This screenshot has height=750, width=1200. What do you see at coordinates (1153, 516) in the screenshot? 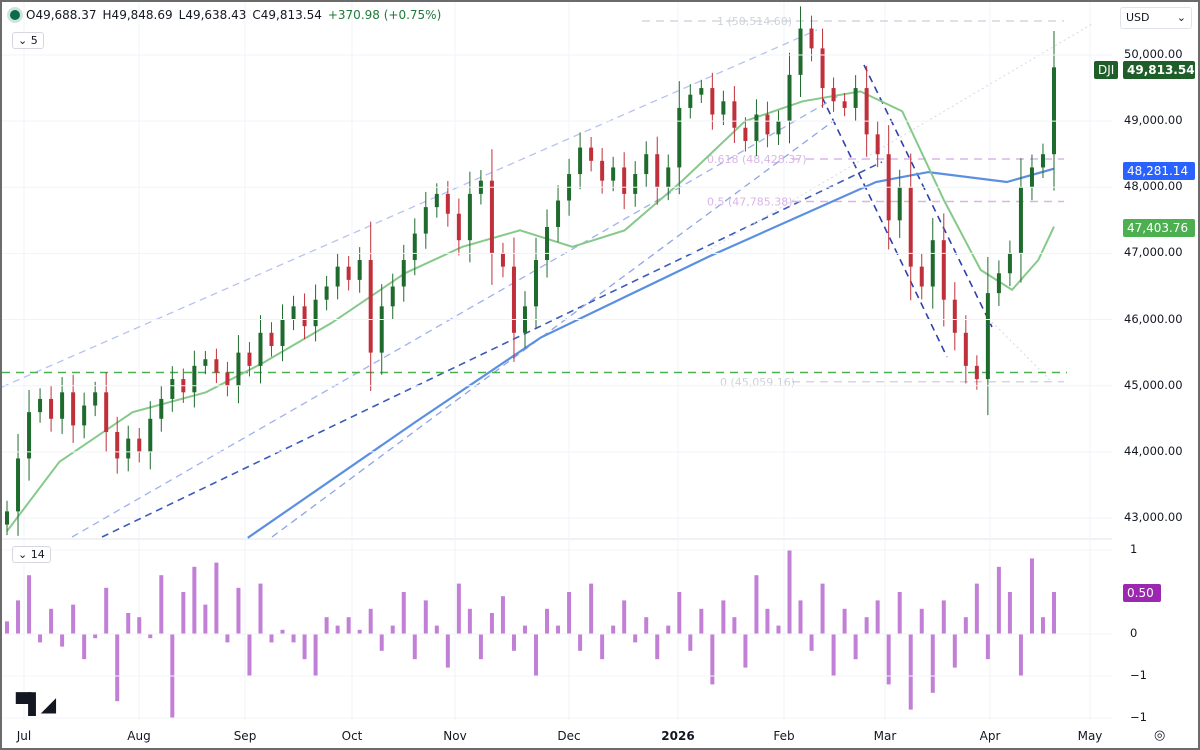
I see `price-tick: 43,000.00` at bounding box center [1153, 516].